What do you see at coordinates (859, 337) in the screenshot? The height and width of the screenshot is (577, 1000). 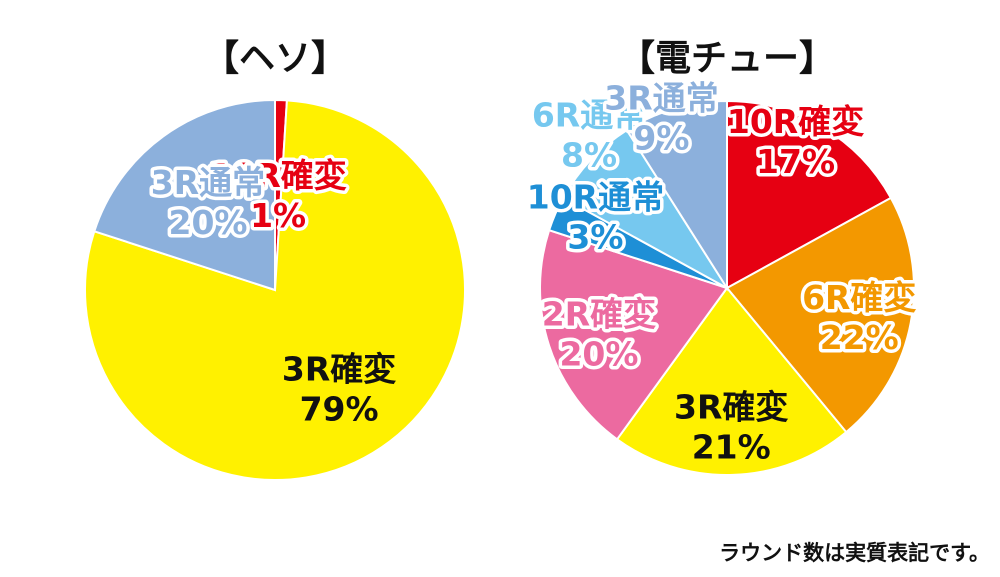 I see `slice-percent-label: 22%` at bounding box center [859, 337].